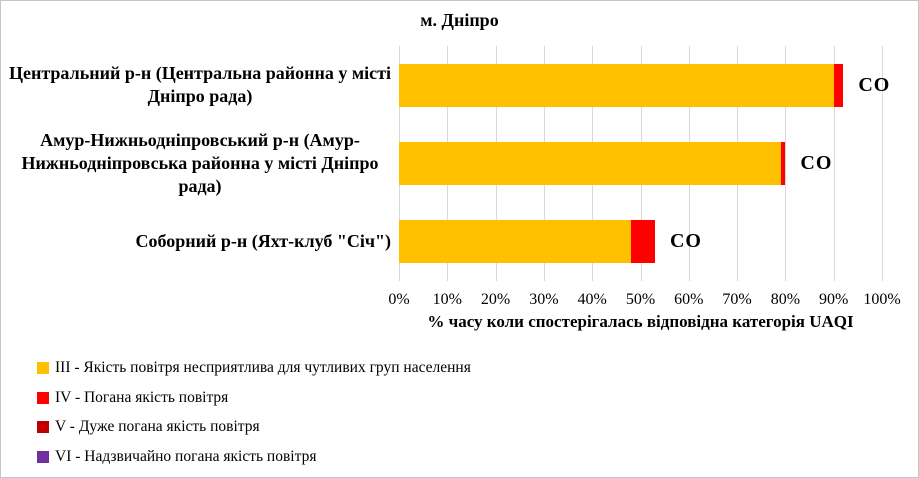 This screenshot has width=919, height=478. I want to click on category-label: Соборний р-н (Яхт-клуб "Січ"), so click(196, 242).